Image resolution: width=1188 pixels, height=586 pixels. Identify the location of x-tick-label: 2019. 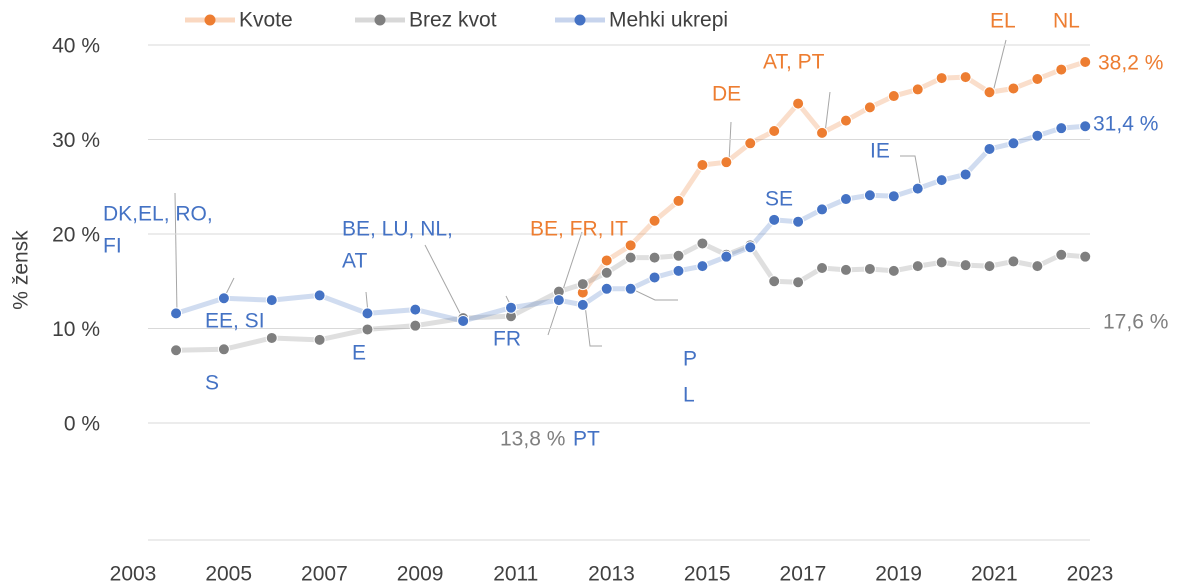
(898, 574).